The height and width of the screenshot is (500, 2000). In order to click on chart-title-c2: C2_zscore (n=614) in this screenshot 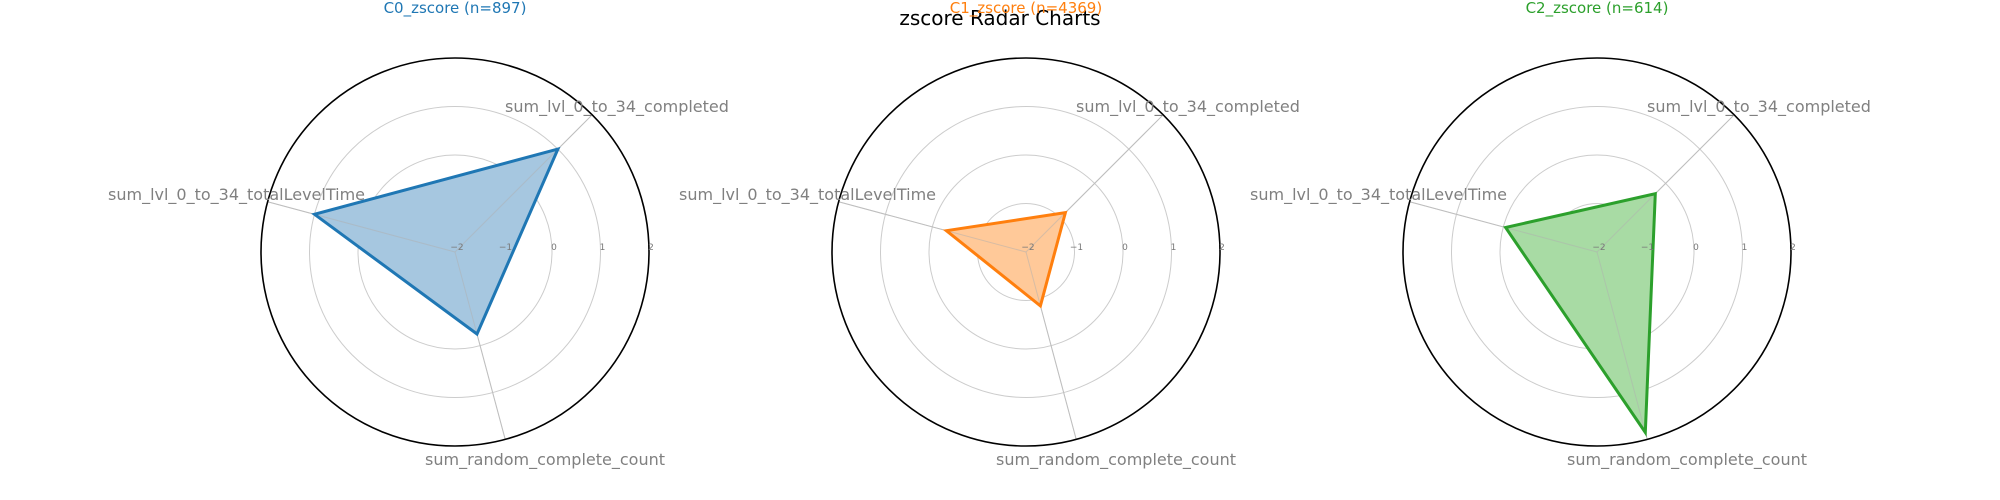, I will do `click(1597, 9)`.